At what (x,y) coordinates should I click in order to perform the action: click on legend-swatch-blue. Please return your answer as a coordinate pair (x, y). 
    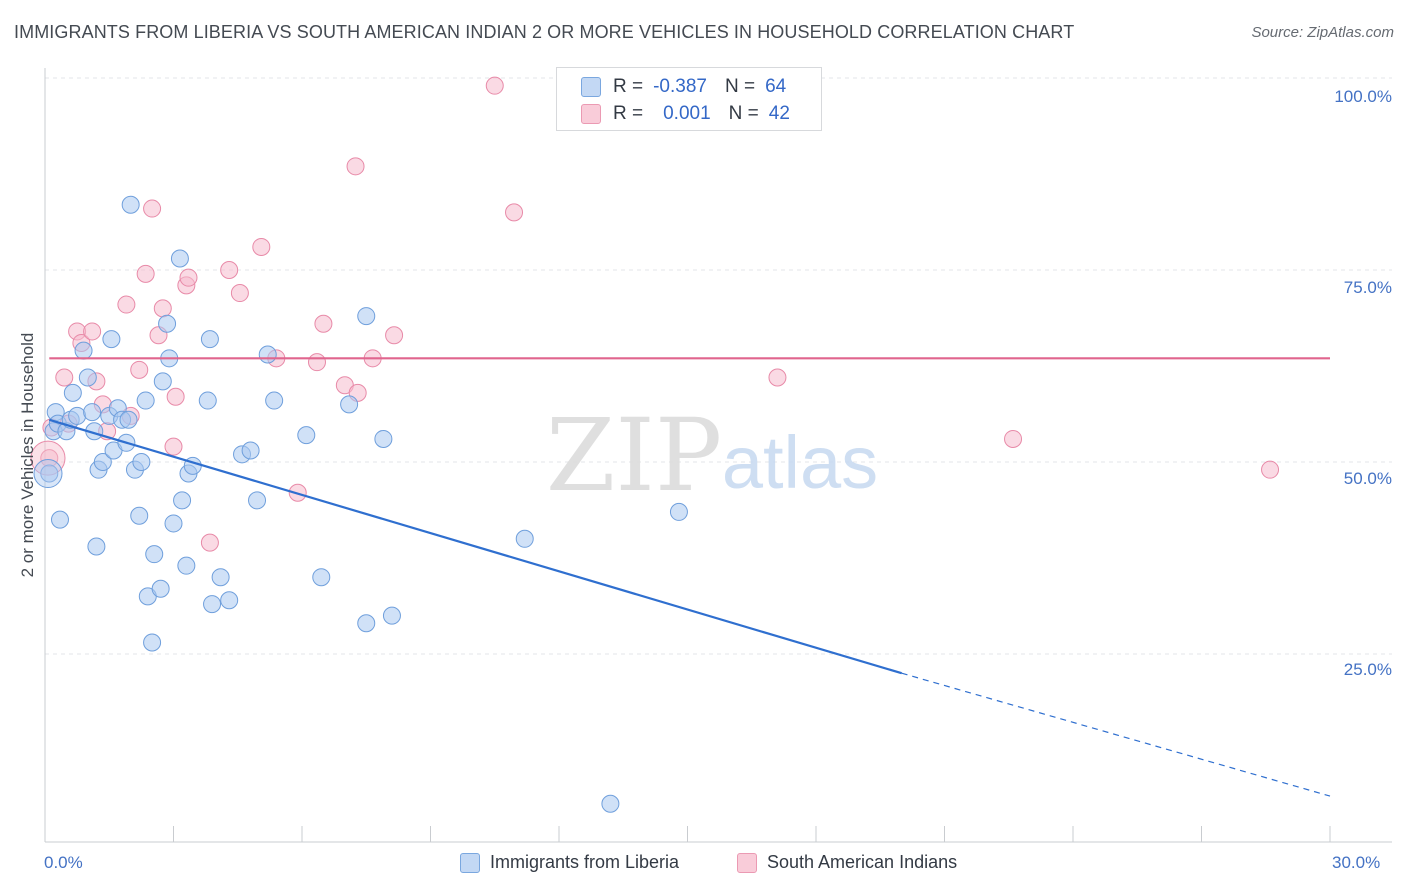
    Looking at the image, I should click on (591, 87).